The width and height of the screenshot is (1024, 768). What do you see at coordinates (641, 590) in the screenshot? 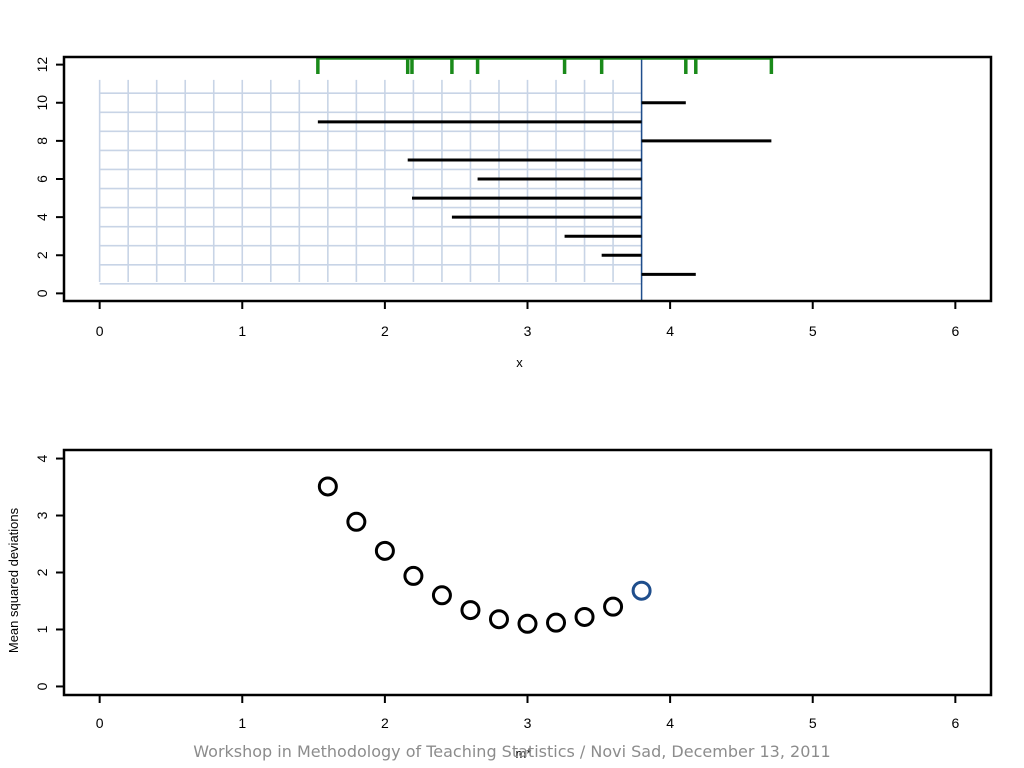
I see `current-point` at bounding box center [641, 590].